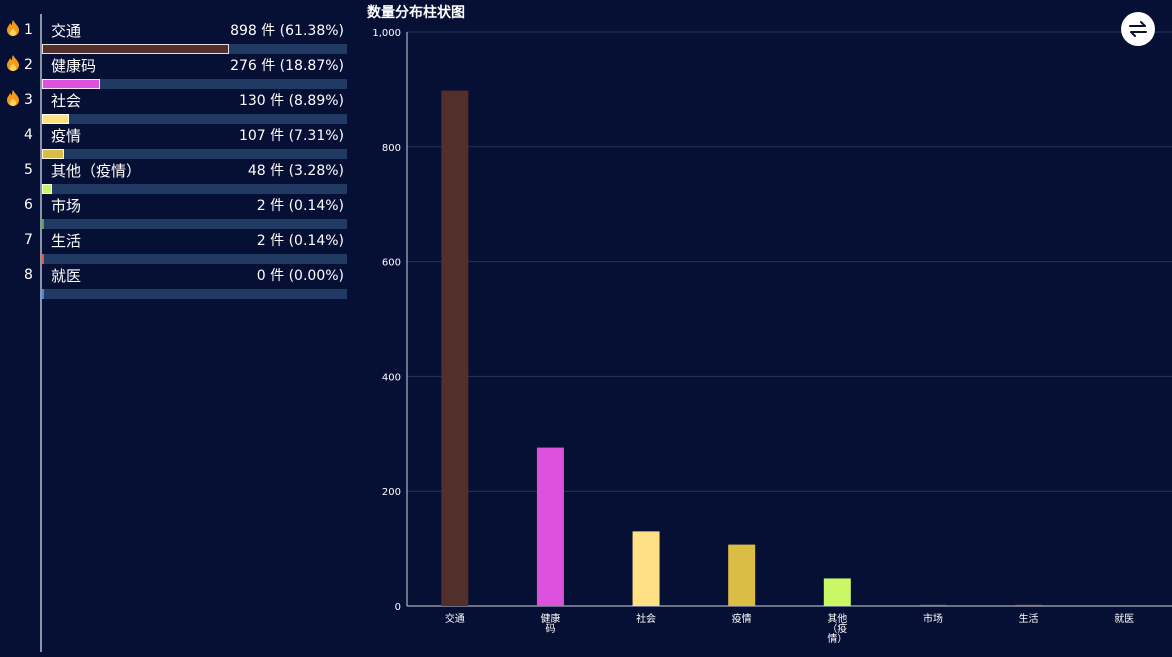  What do you see at coordinates (180, 62) in the screenshot?
I see `rank-item: 2 健康码 276 件 (18.87%)` at bounding box center [180, 62].